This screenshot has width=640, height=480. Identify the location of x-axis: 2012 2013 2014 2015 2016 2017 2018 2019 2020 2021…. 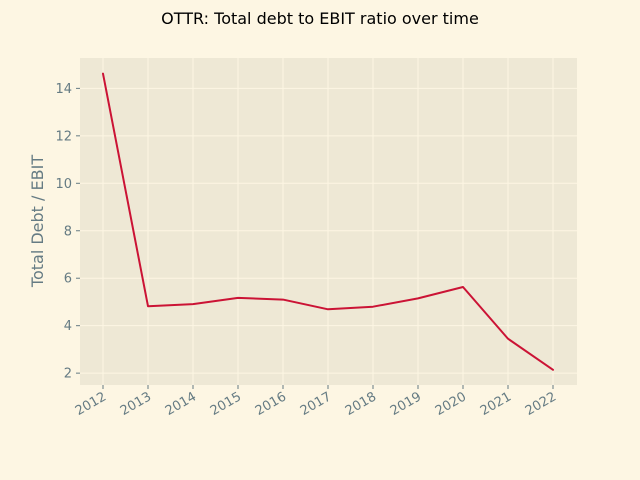
(316, 402).